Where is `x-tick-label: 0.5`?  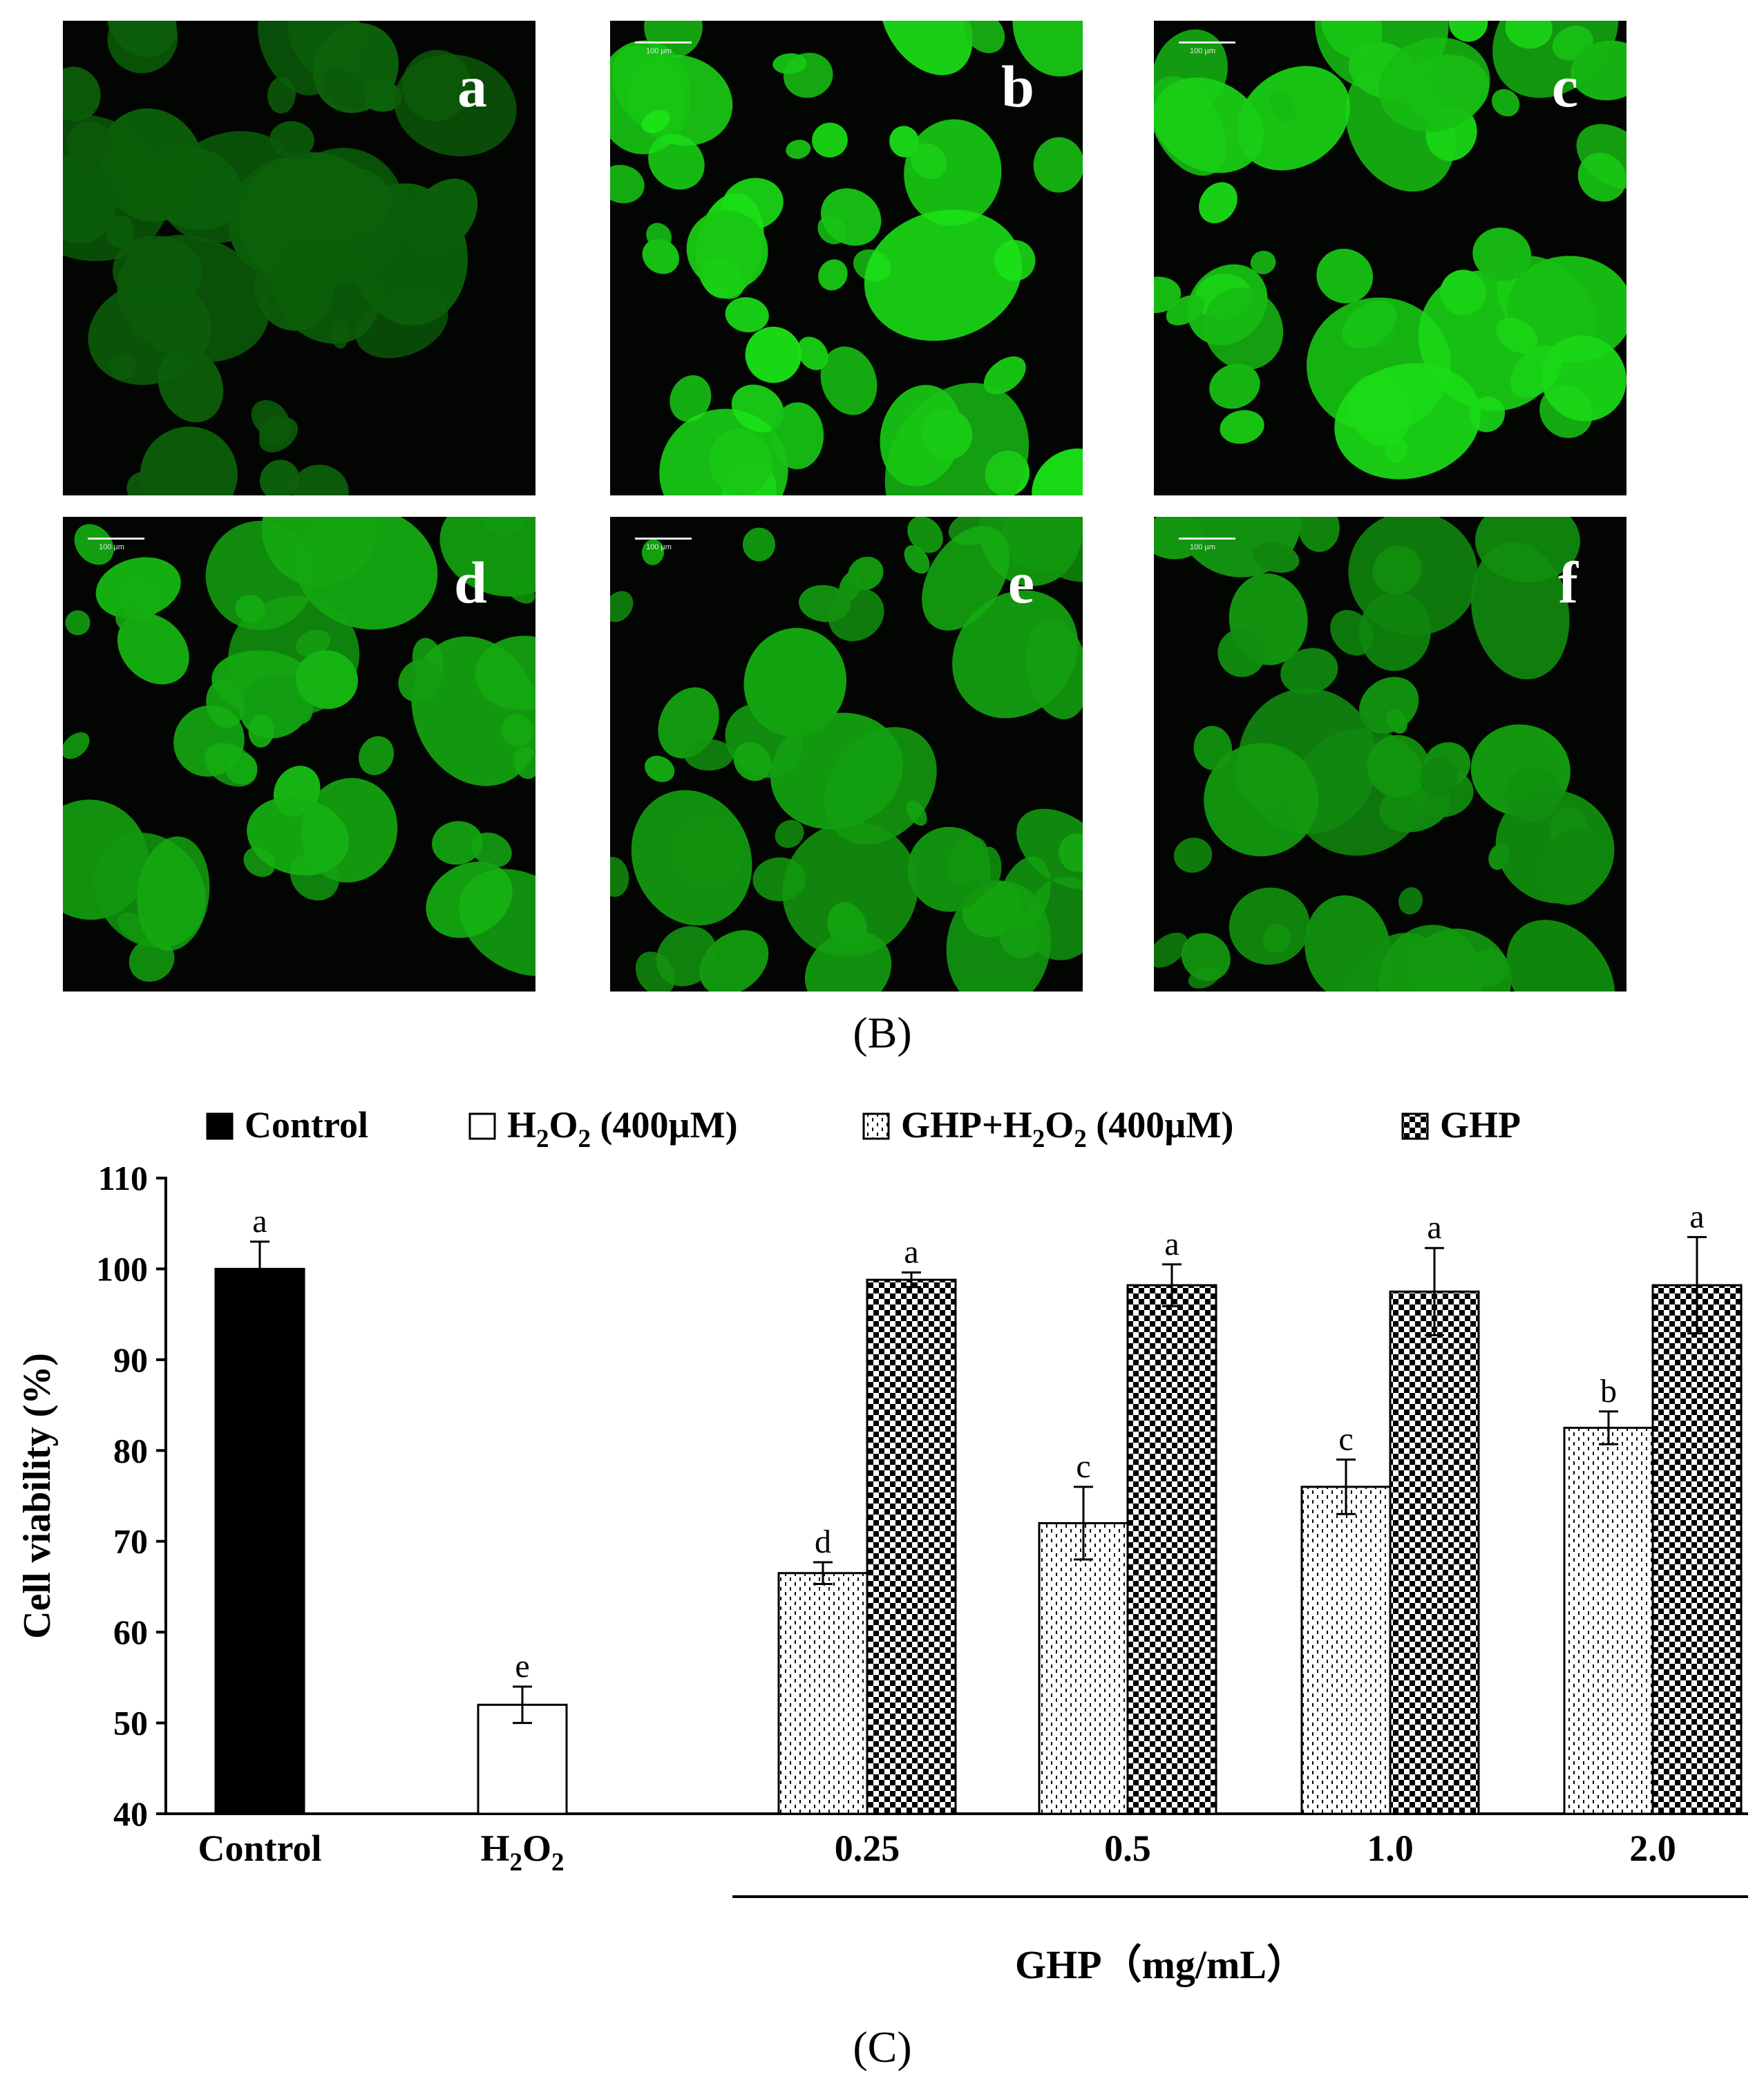
x-tick-label: 0.5 is located at coordinates (1127, 1848).